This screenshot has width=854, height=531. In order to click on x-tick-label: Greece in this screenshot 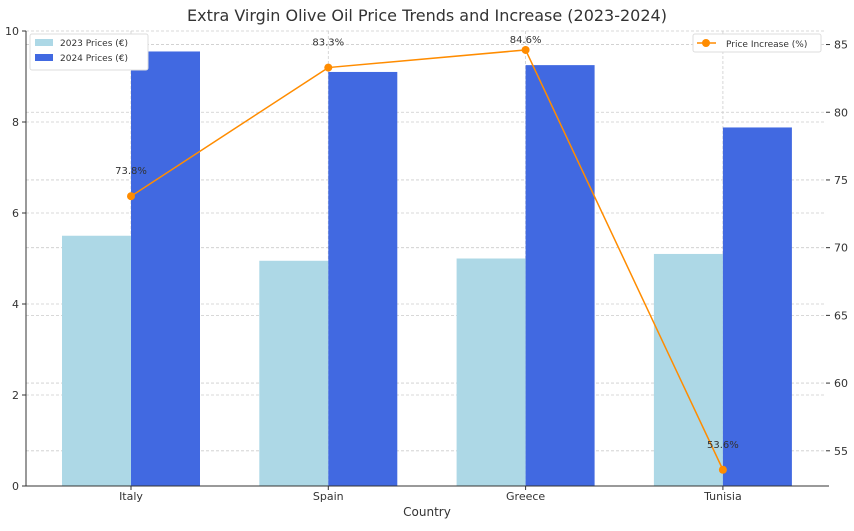, I will do `click(525, 496)`.